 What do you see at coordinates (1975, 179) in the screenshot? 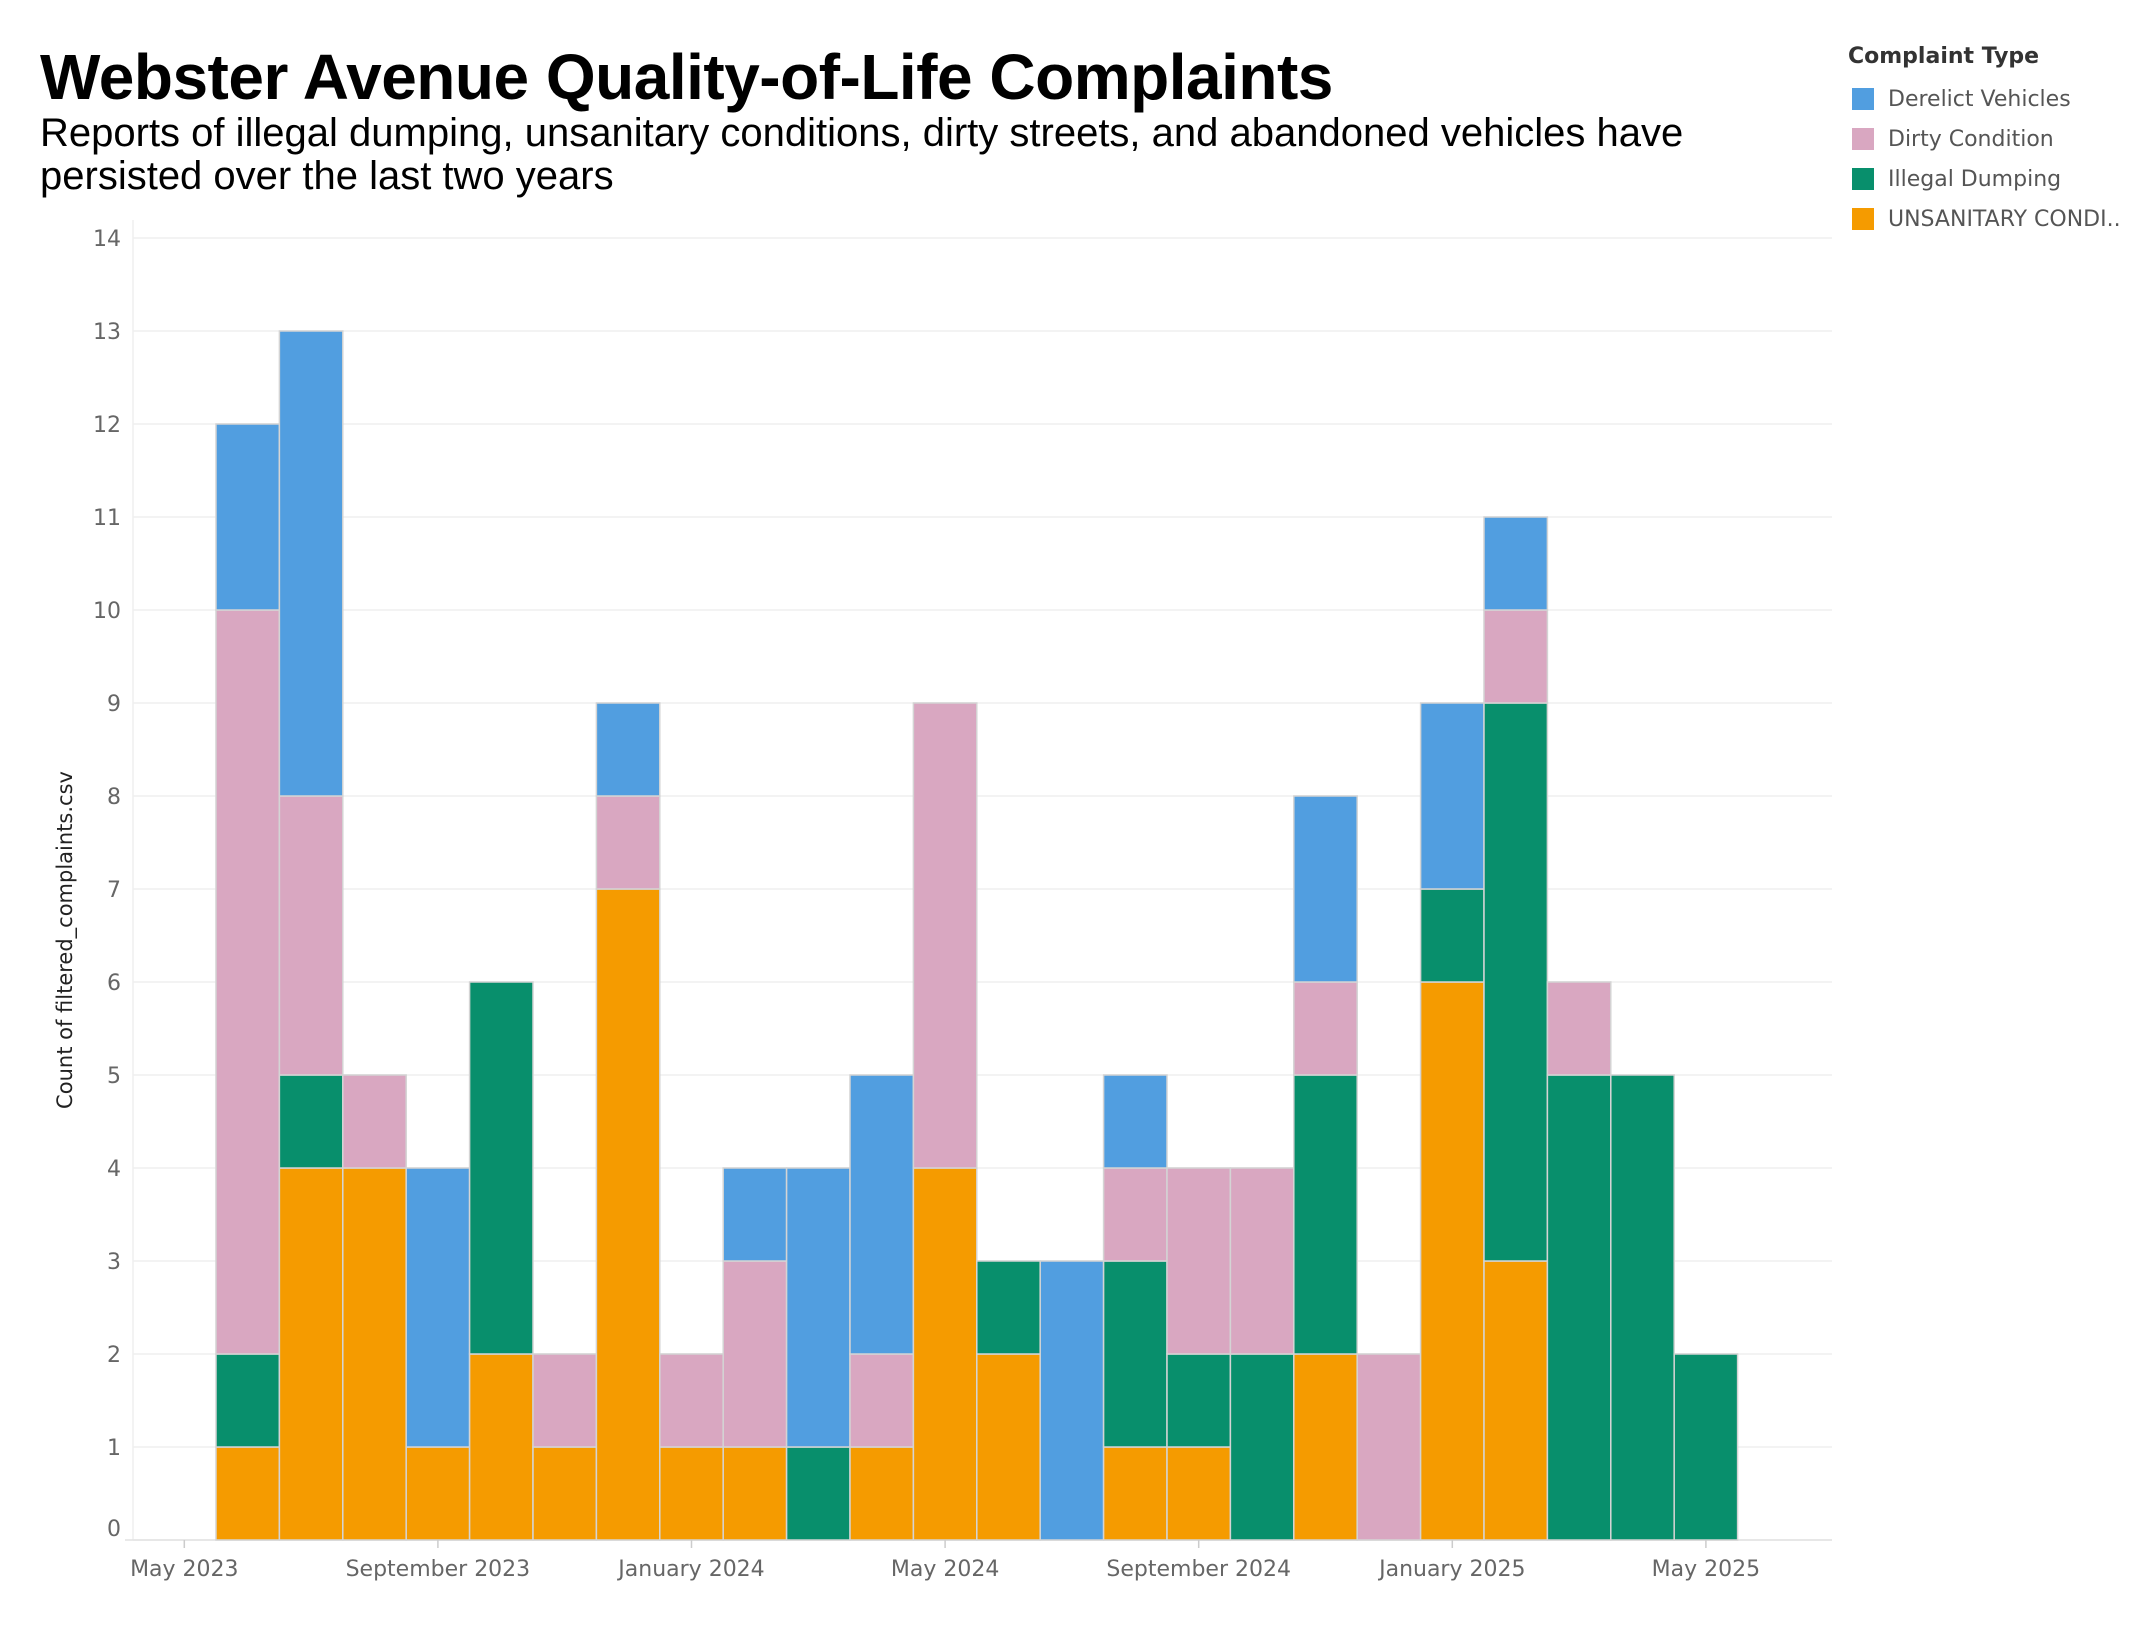
I see `legend-label: Illegal Dumping` at bounding box center [1975, 179].